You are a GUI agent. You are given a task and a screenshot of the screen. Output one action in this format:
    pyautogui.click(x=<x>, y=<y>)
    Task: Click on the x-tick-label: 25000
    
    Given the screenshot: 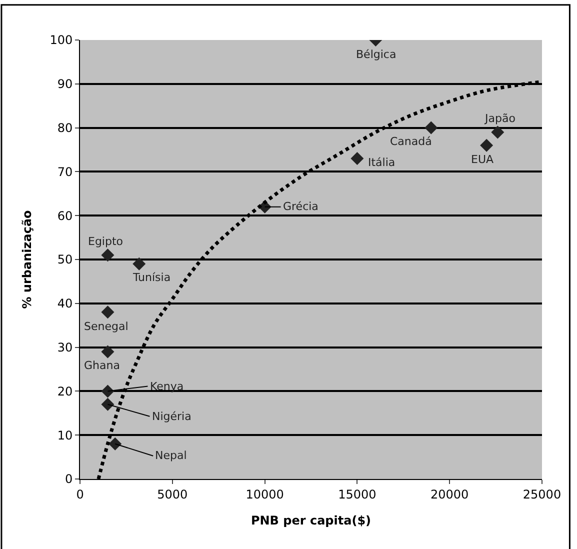 What is the action you would take?
    pyautogui.click(x=542, y=494)
    